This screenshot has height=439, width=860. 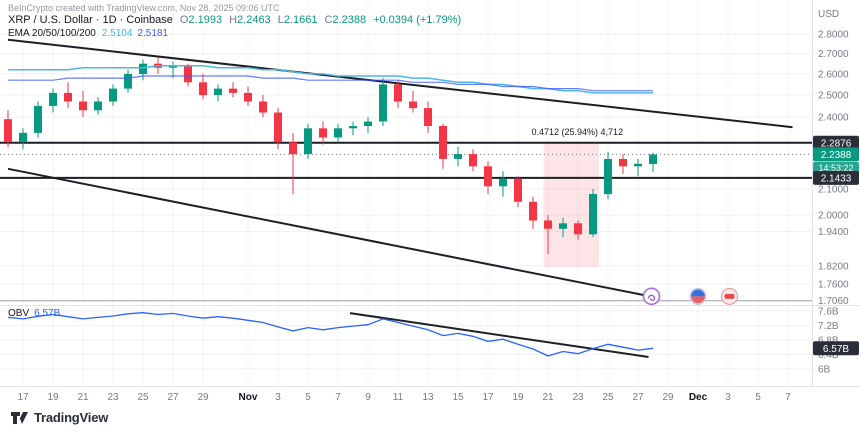 I want to click on high-label: H, so click(x=233, y=20).